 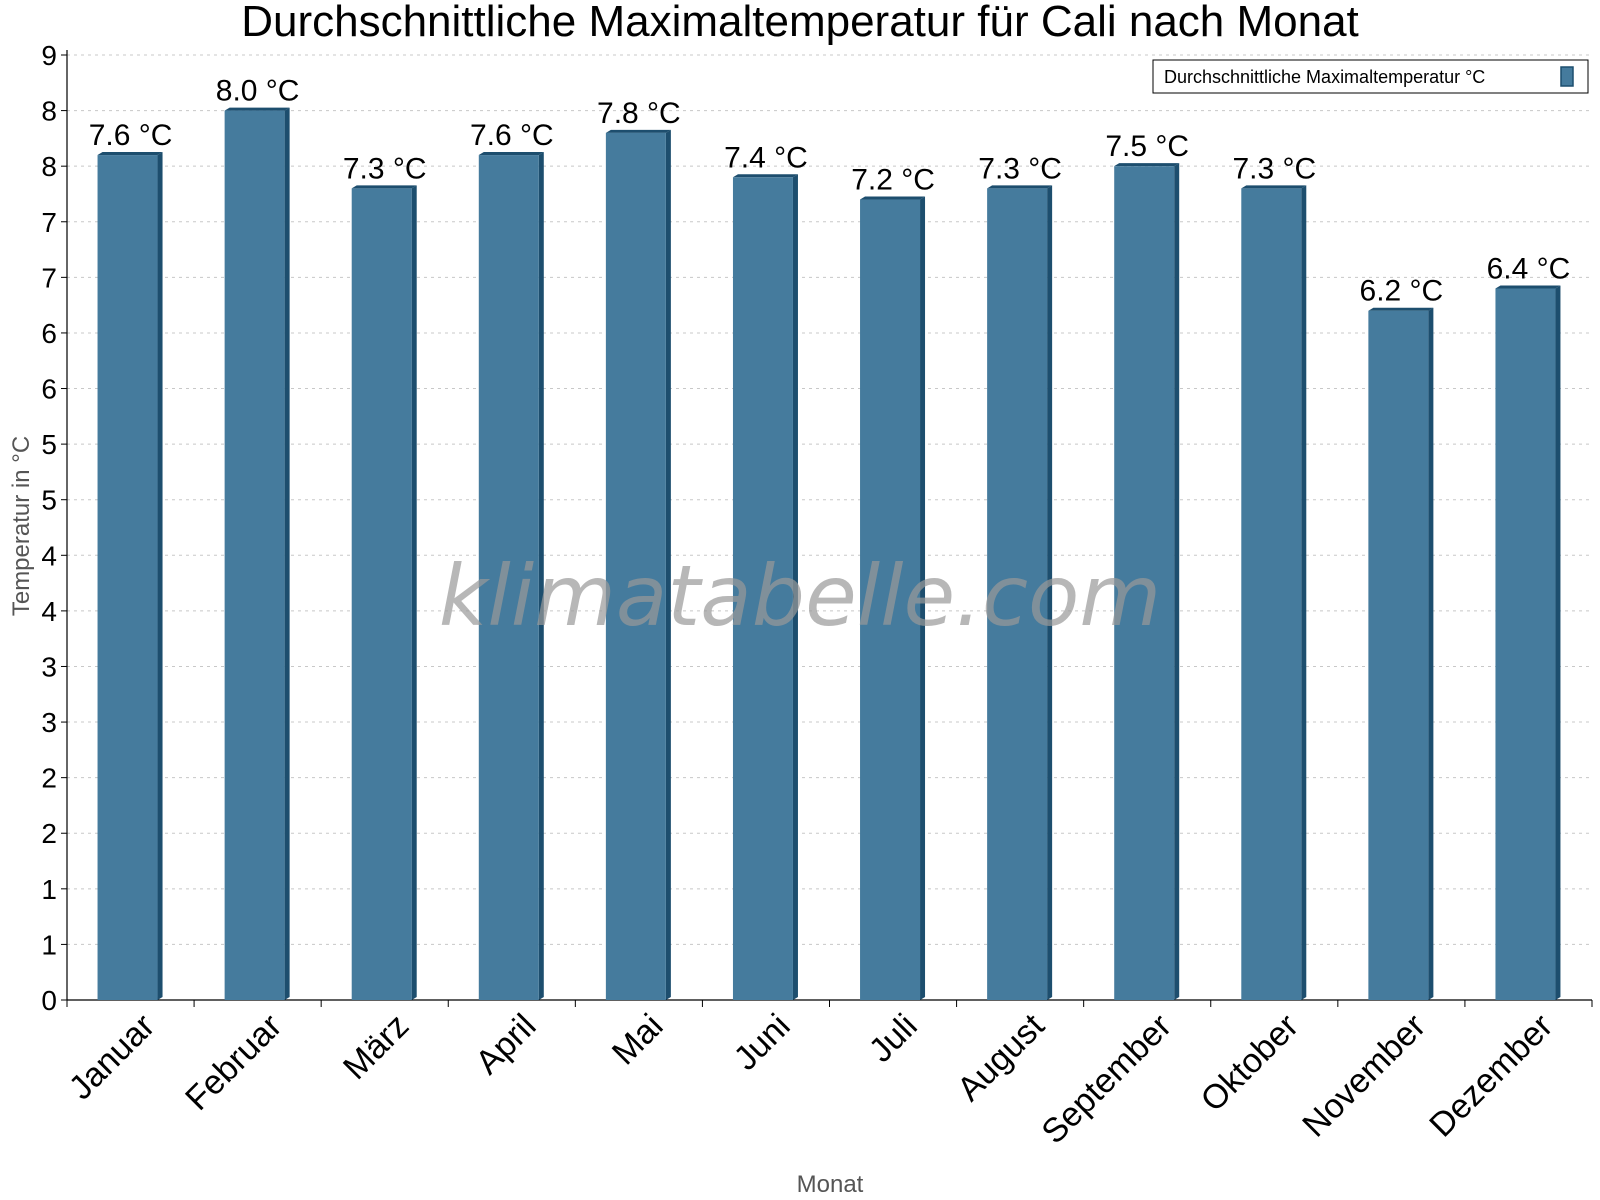 What do you see at coordinates (800, 596) in the screenshot?
I see `watermark: klimatabelle.com` at bounding box center [800, 596].